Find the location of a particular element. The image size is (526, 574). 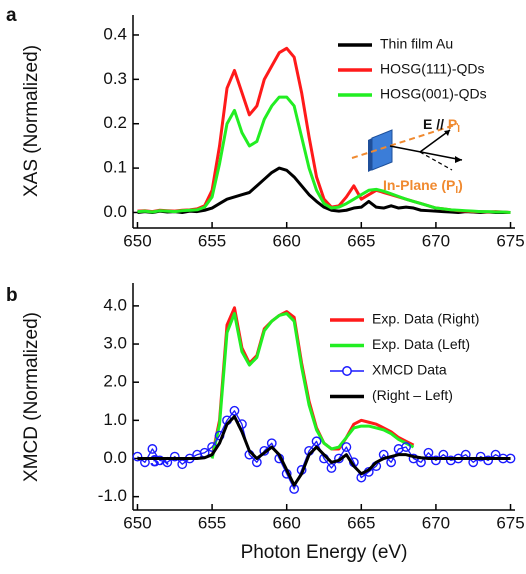

inset-sketch is located at coordinates (407, 147).